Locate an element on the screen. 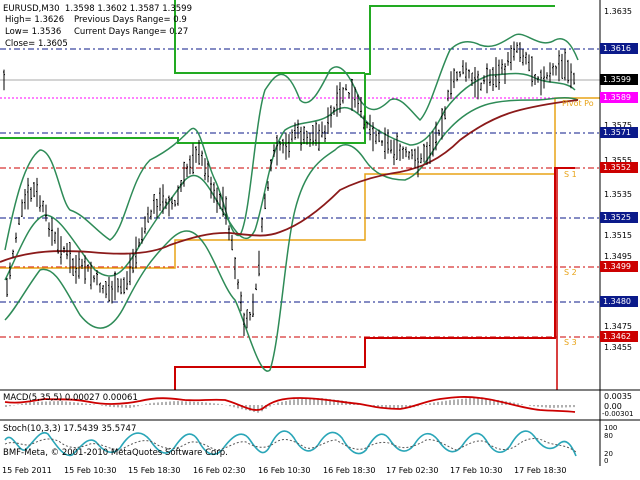 This screenshot has width=640, height=480. time-label: 15 Feb 10:30 is located at coordinates (90, 470).